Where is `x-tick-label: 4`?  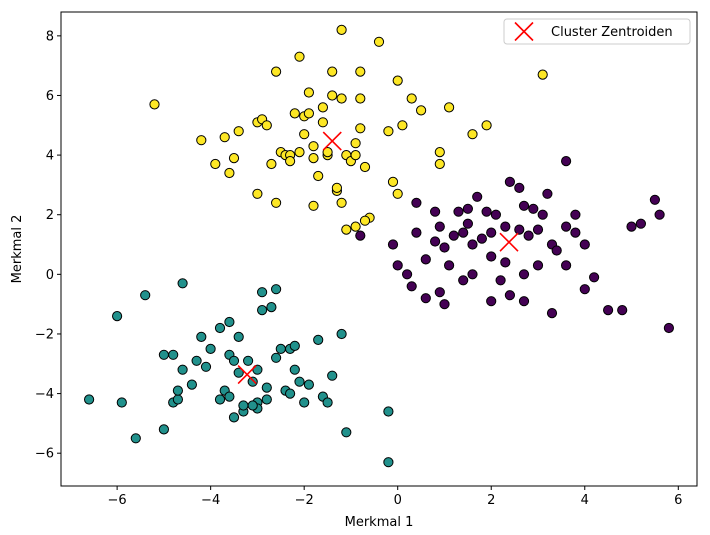 x-tick-label: 4 is located at coordinates (585, 500).